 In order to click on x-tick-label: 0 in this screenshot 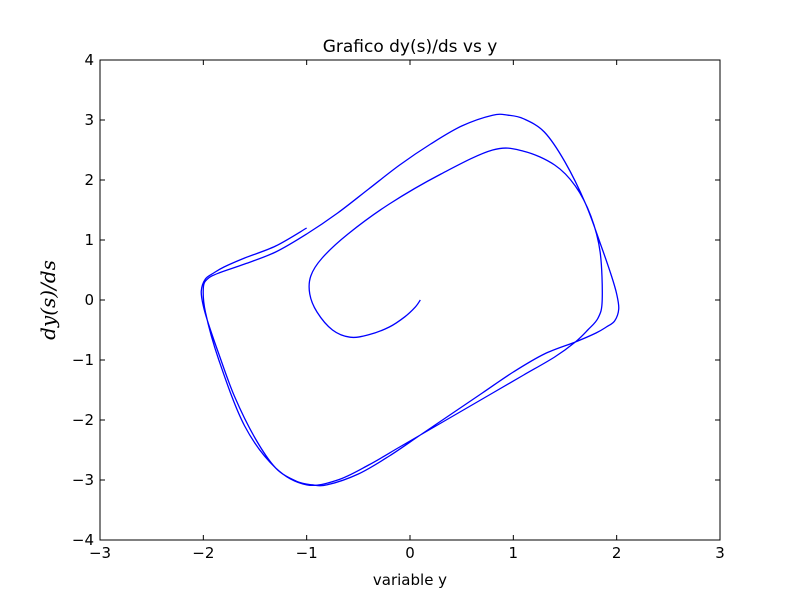, I will do `click(410, 553)`.